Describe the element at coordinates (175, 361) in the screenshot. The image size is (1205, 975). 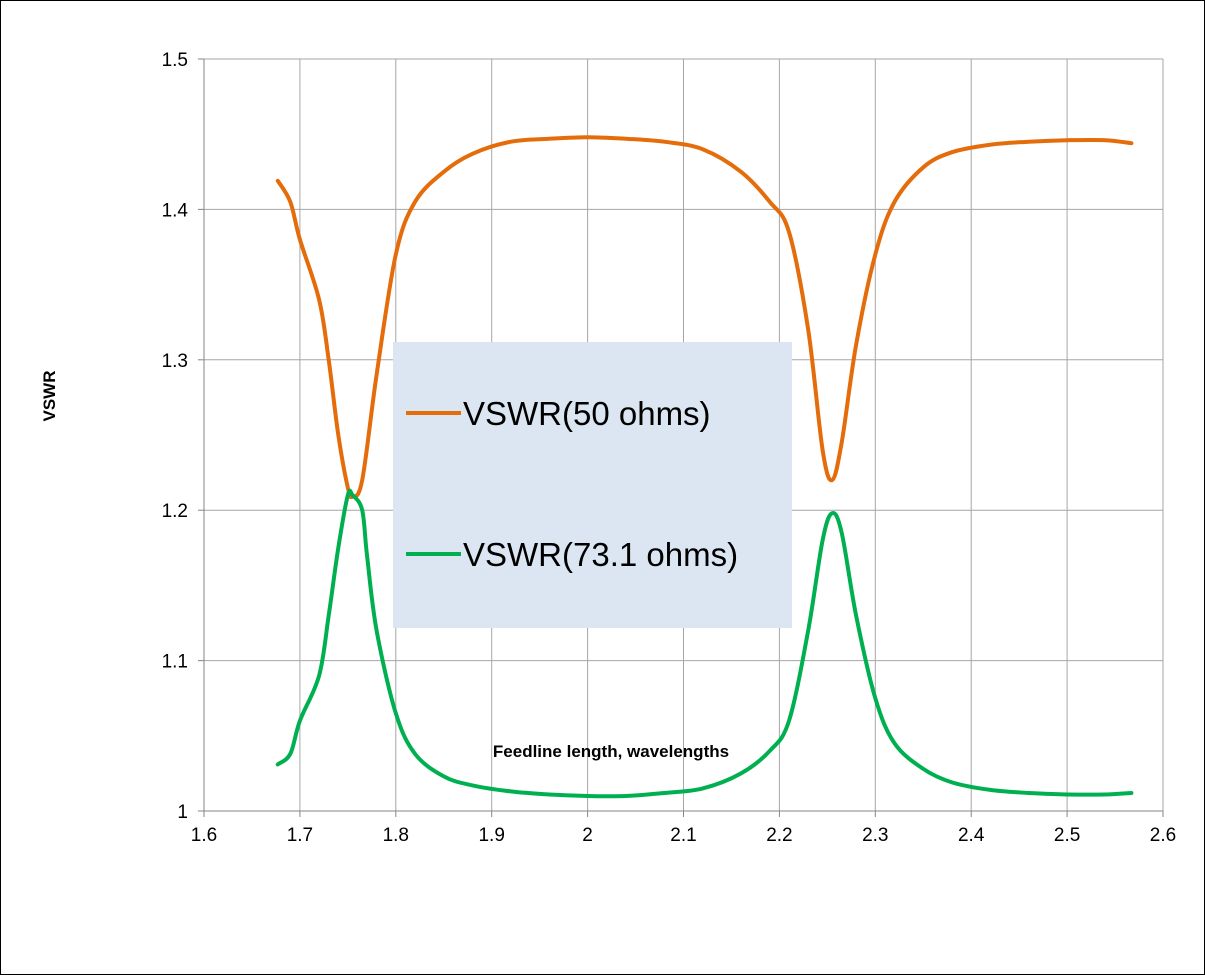
I see `y-tick-label: 1.3` at that location.